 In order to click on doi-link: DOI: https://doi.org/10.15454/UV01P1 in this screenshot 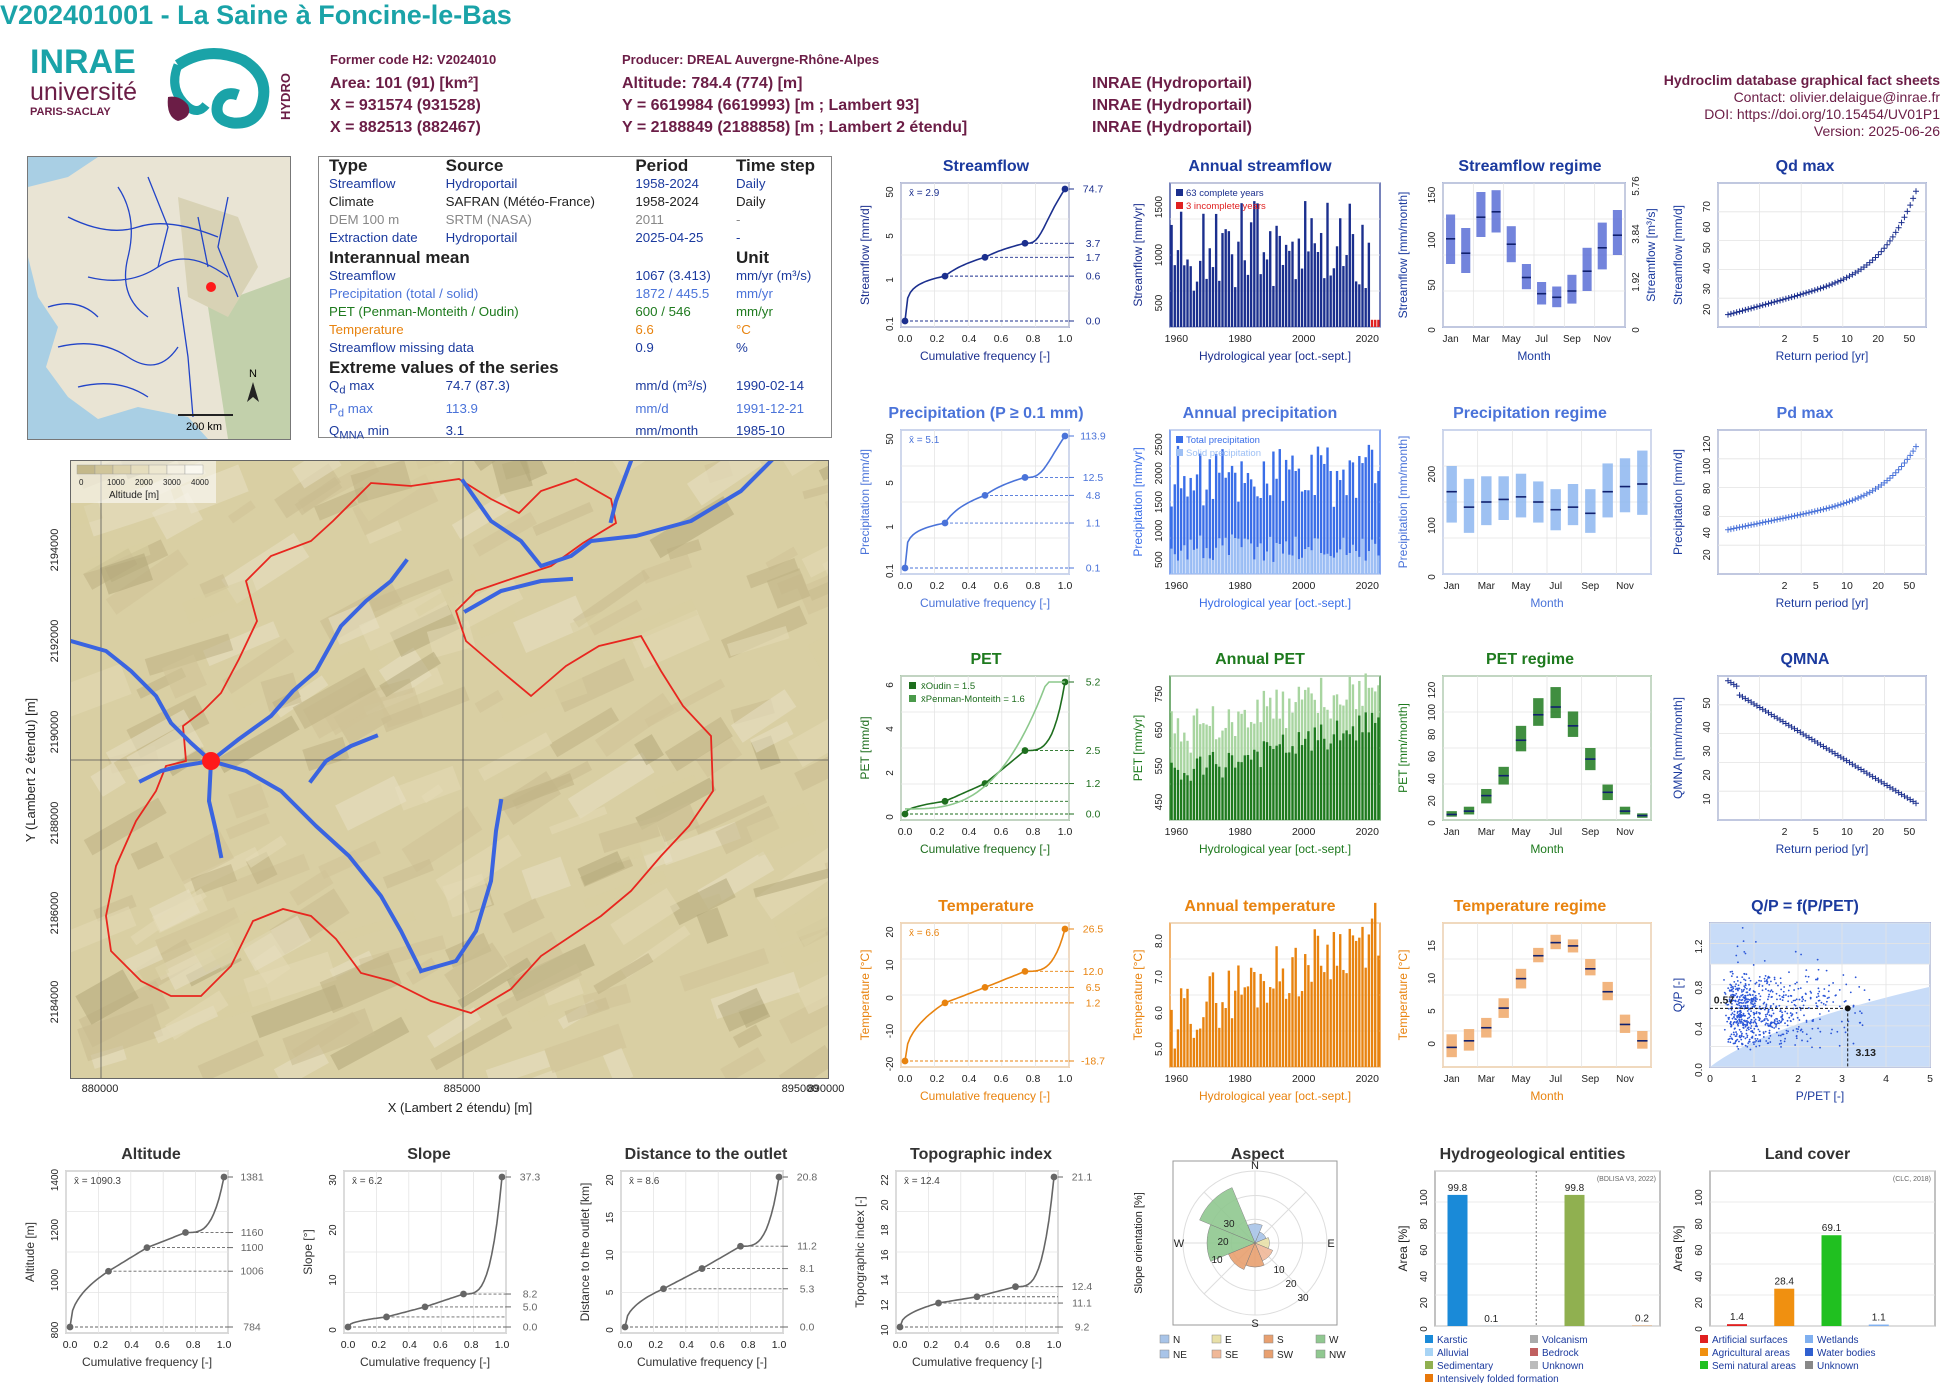, I will do `click(1822, 114)`.